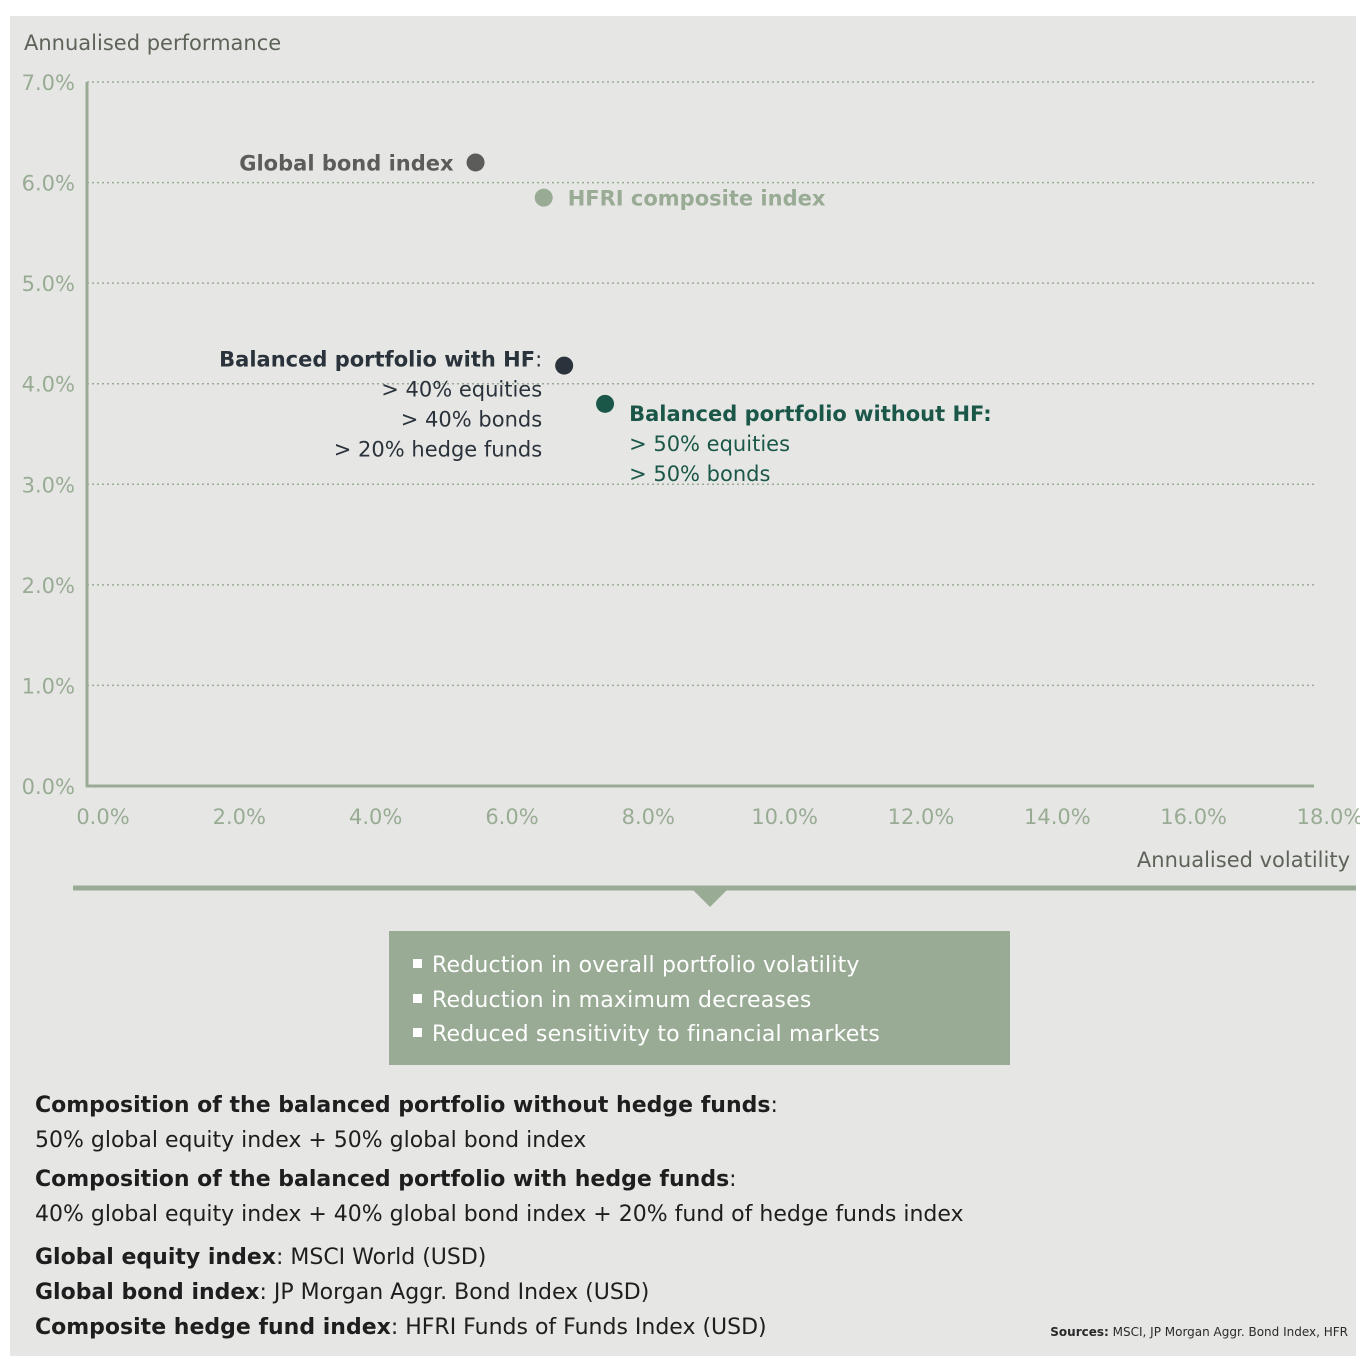 The width and height of the screenshot is (1360, 1360). I want to click on y-tick-label: 6.0%, so click(48, 184).